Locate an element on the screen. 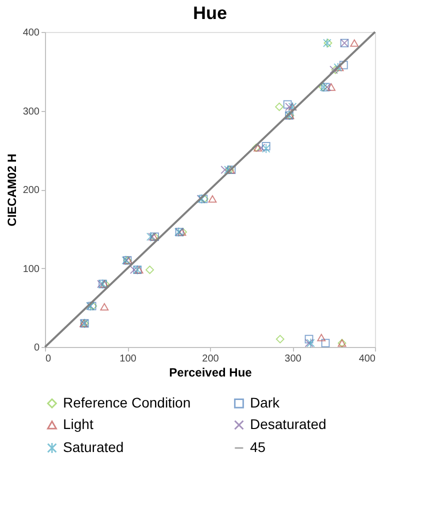  x-tick-label: 200 is located at coordinates (211, 359).